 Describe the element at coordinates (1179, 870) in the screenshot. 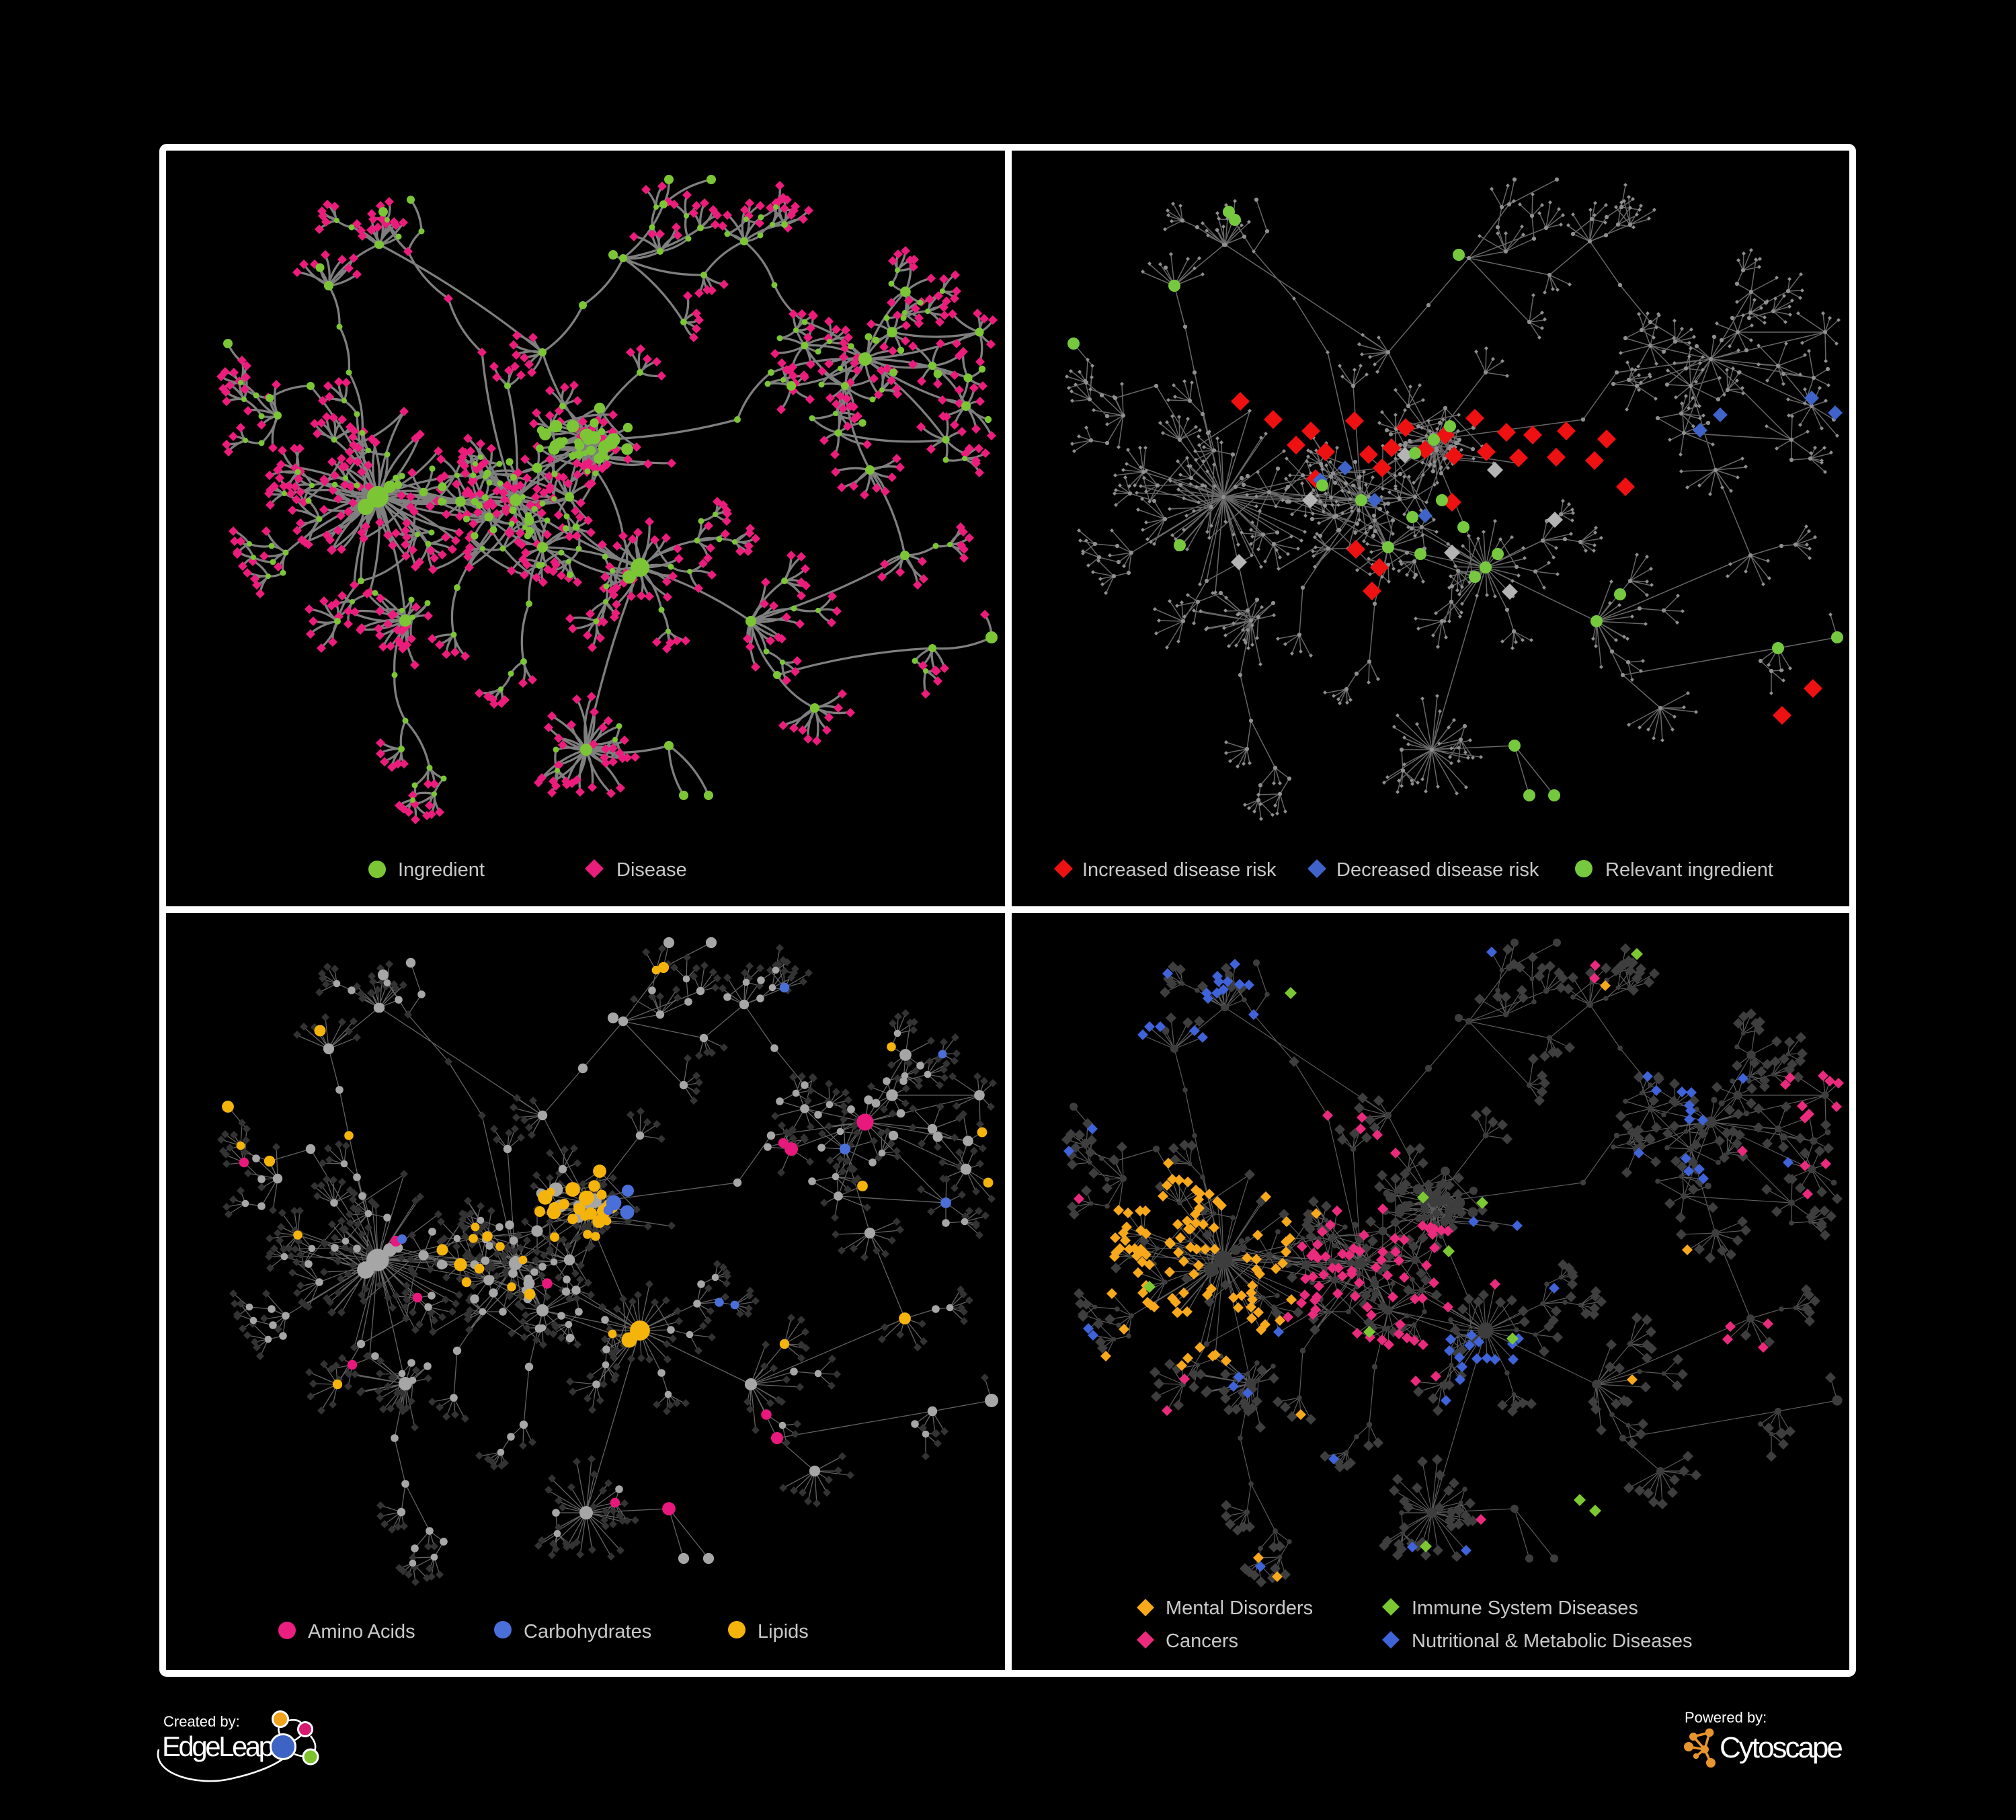

I see `svg-text: Increased disease risk` at that location.